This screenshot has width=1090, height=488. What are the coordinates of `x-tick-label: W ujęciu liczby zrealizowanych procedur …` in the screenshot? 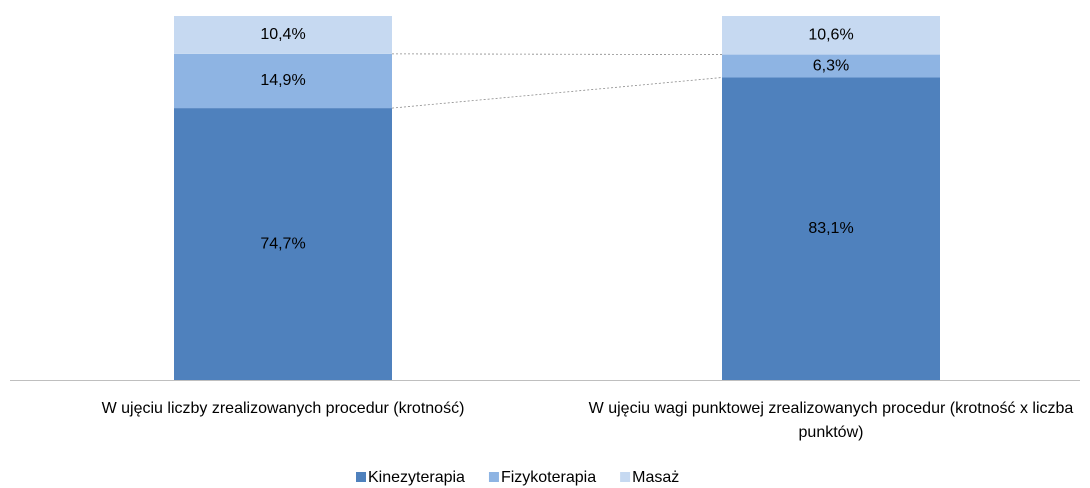 It's located at (283, 408).